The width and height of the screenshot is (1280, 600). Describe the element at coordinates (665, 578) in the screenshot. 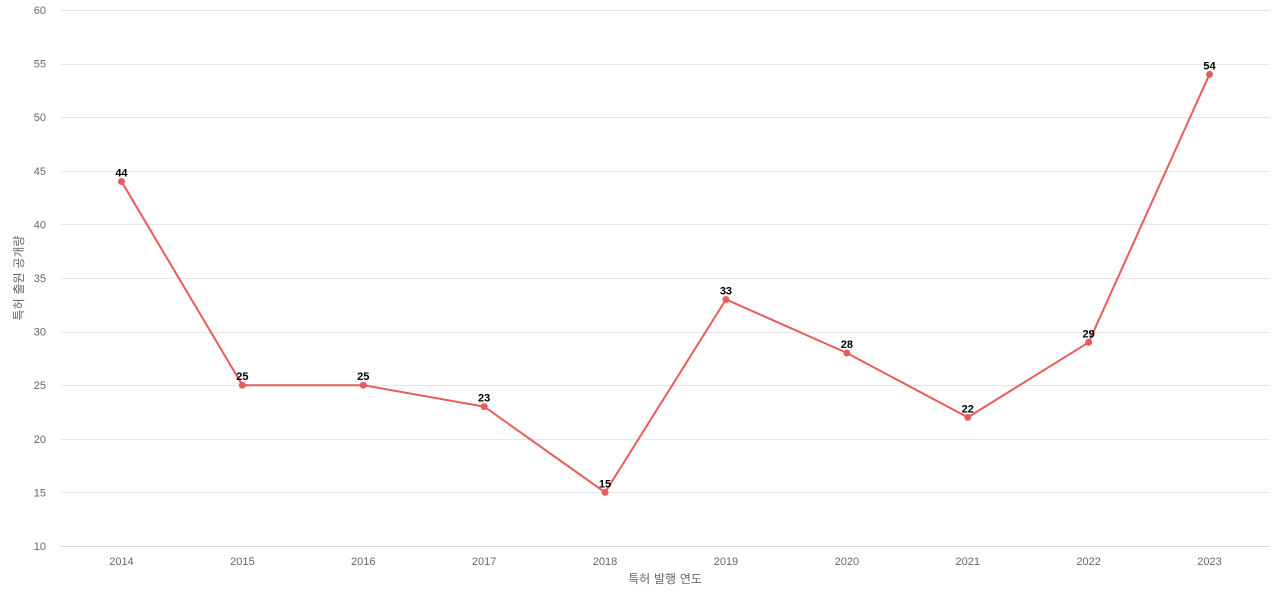

I see `x-axis-title: 특허 발행 연도` at that location.